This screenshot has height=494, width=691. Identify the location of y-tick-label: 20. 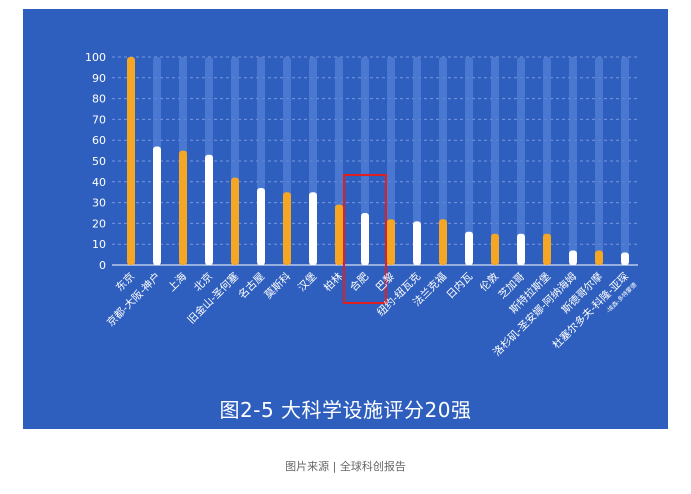
(99, 223).